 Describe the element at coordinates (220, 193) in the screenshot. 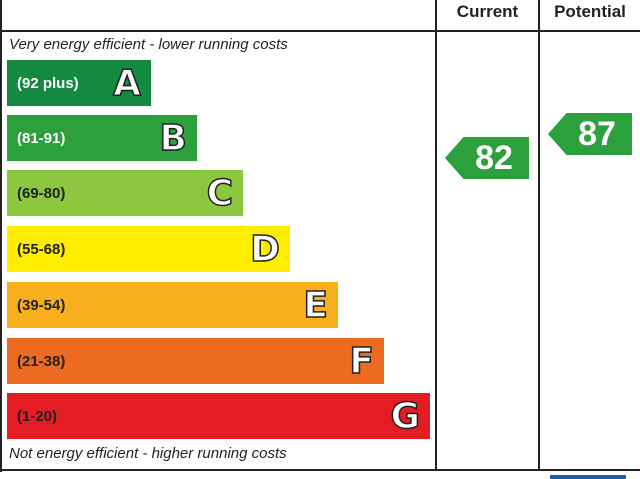

I see `band-letter: C` at that location.